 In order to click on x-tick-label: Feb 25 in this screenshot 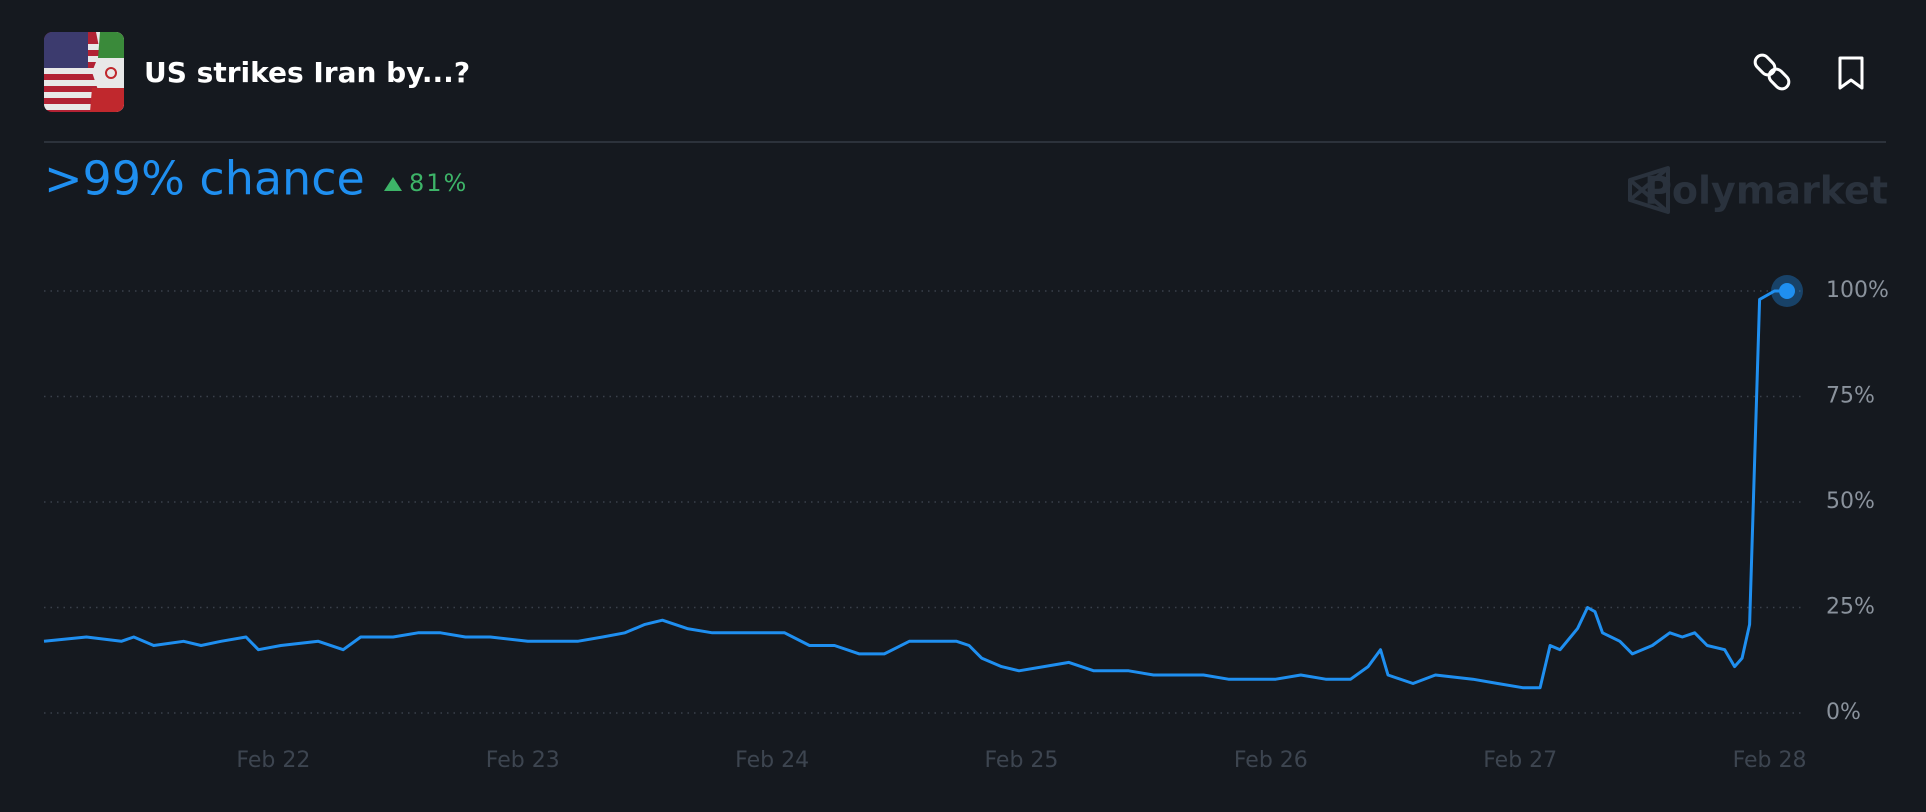, I will do `click(1021, 760)`.